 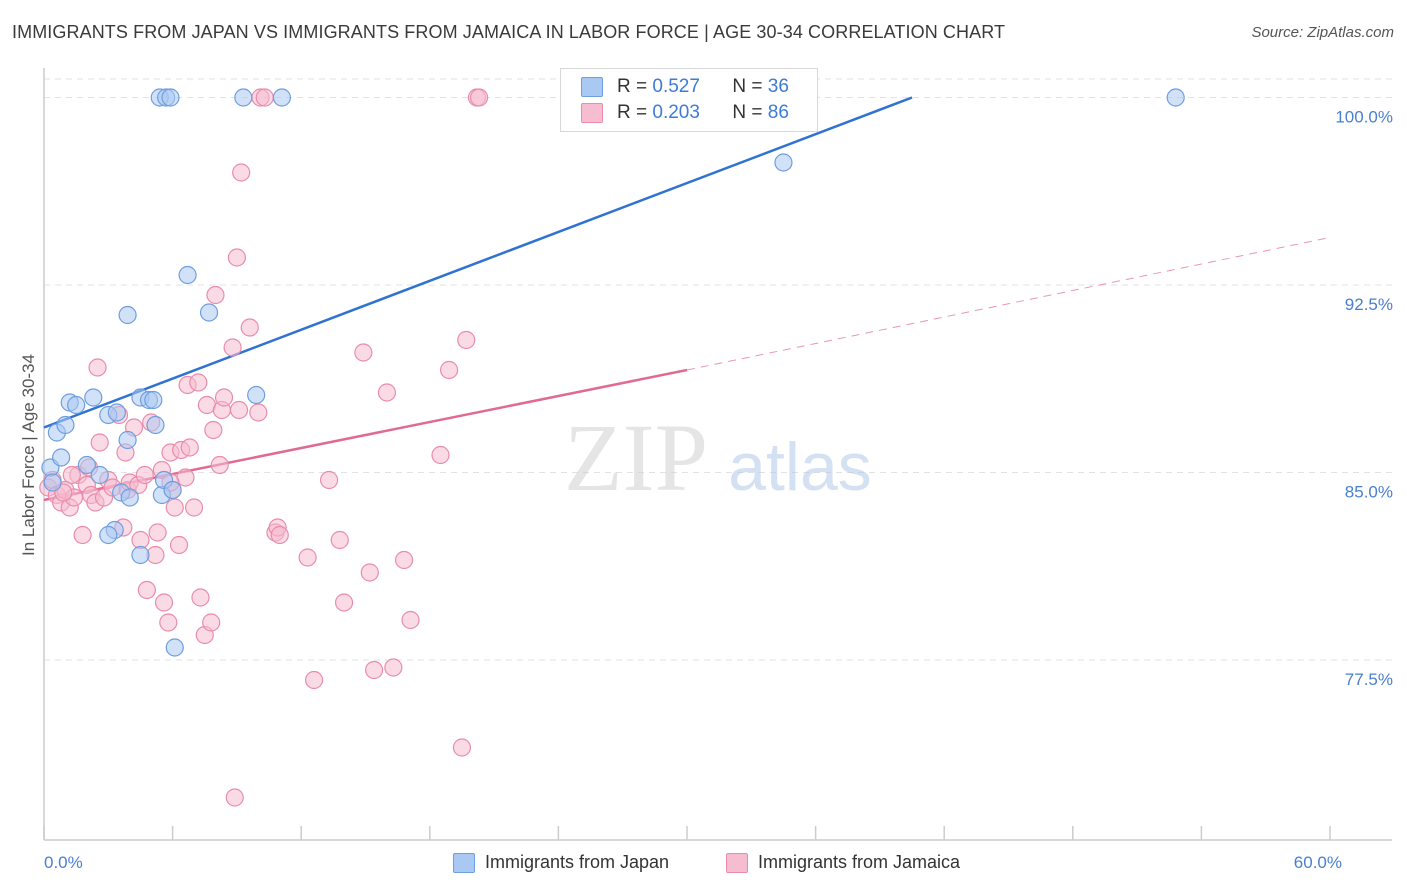 I want to click on legend-box: R = 0.527 N = 36 R = 0.203 N = 86, so click(x=689, y=100).